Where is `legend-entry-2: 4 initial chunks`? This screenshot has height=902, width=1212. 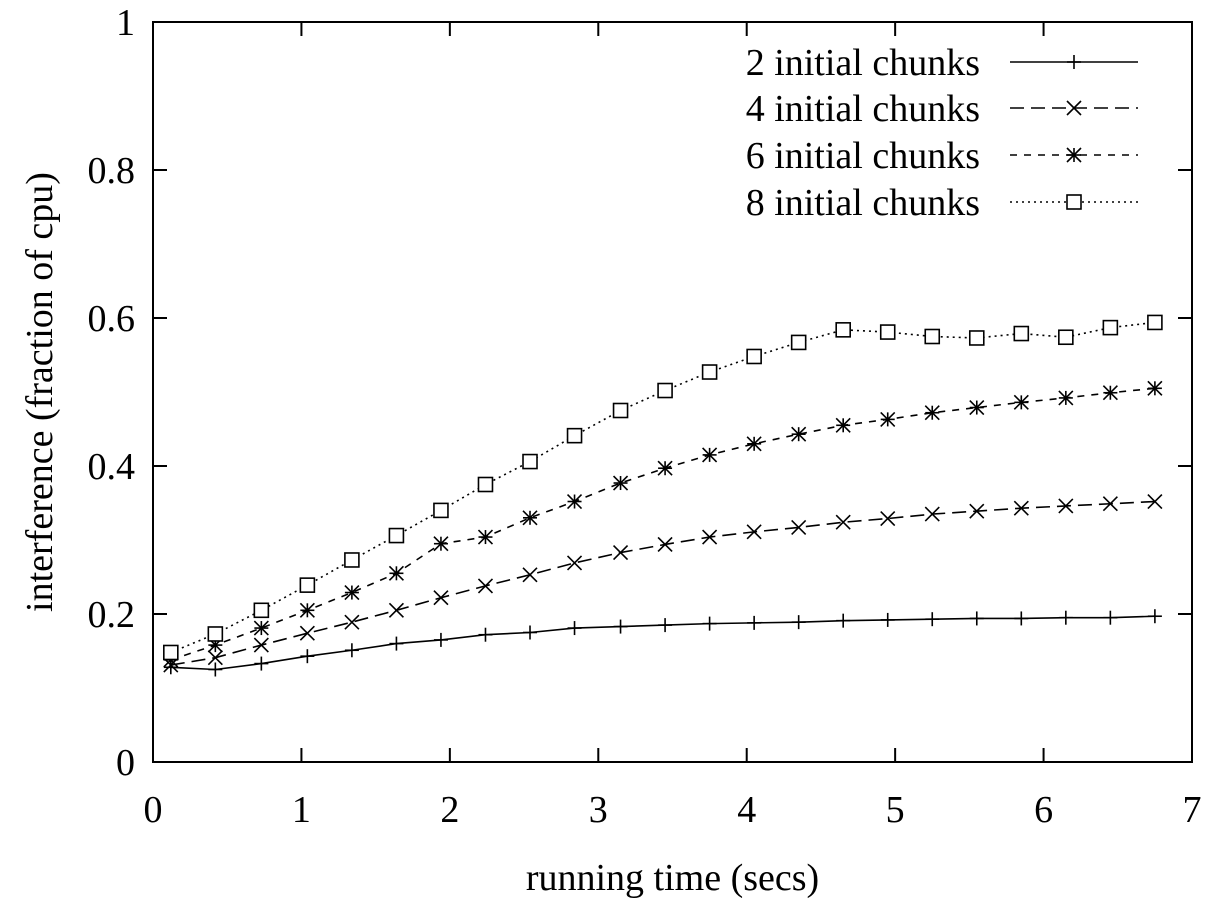
legend-entry-2: 4 initial chunks is located at coordinates (942, 109).